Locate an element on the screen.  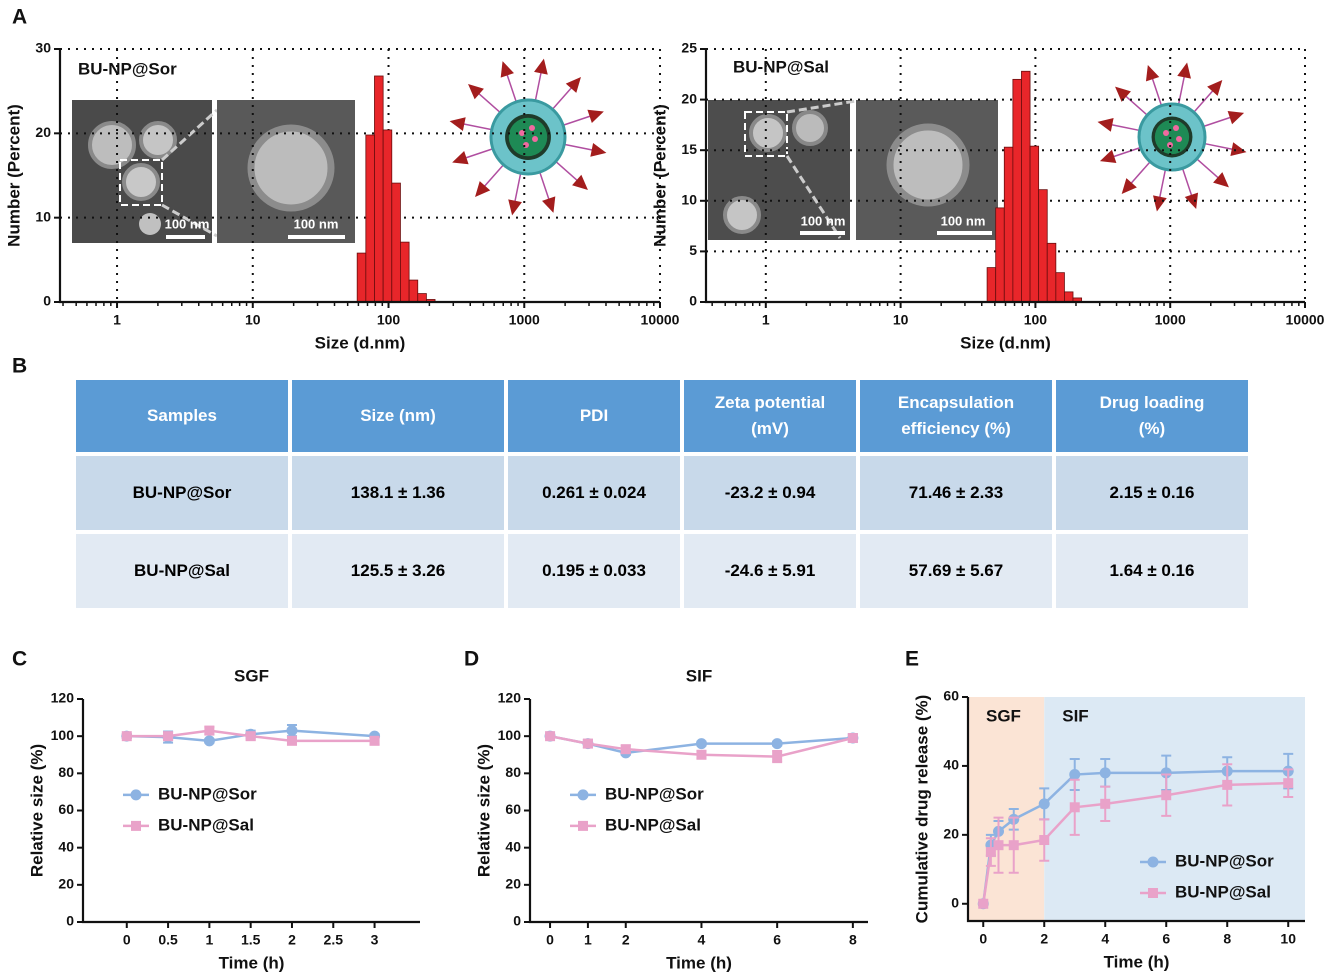
y-axis-label: Relative size (%) is located at coordinates (36, 810).